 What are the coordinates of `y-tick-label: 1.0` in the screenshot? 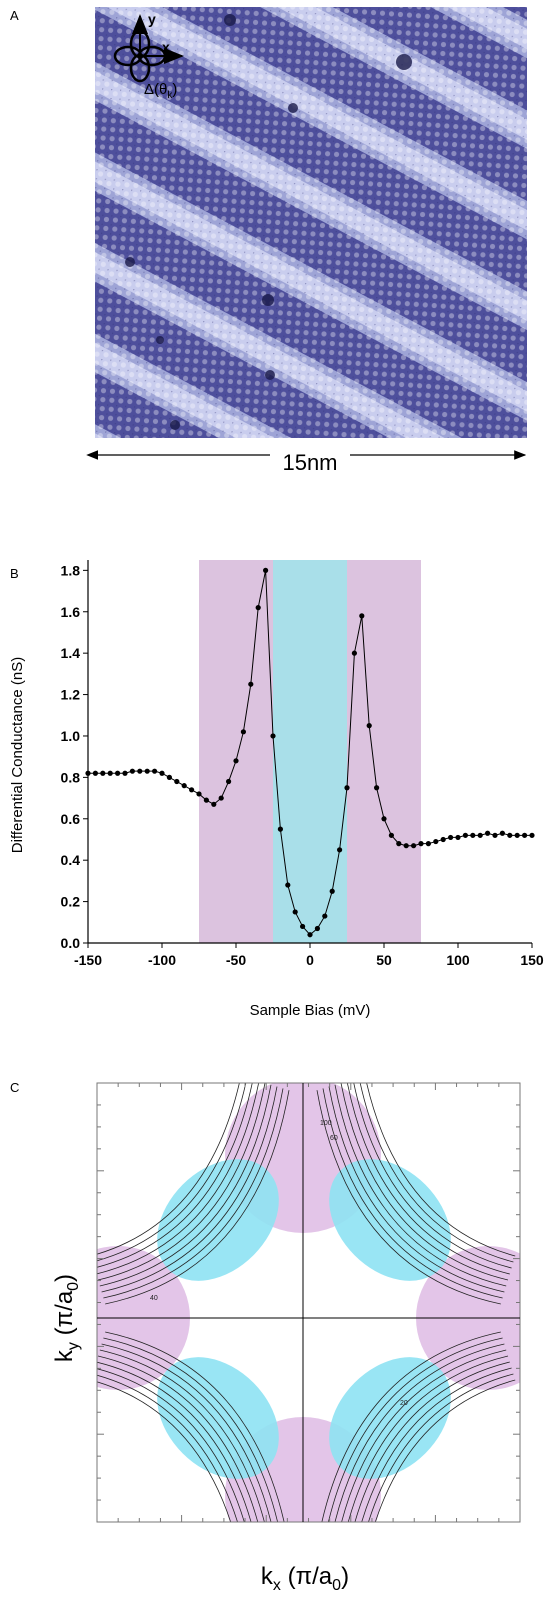 It's located at (71, 736).